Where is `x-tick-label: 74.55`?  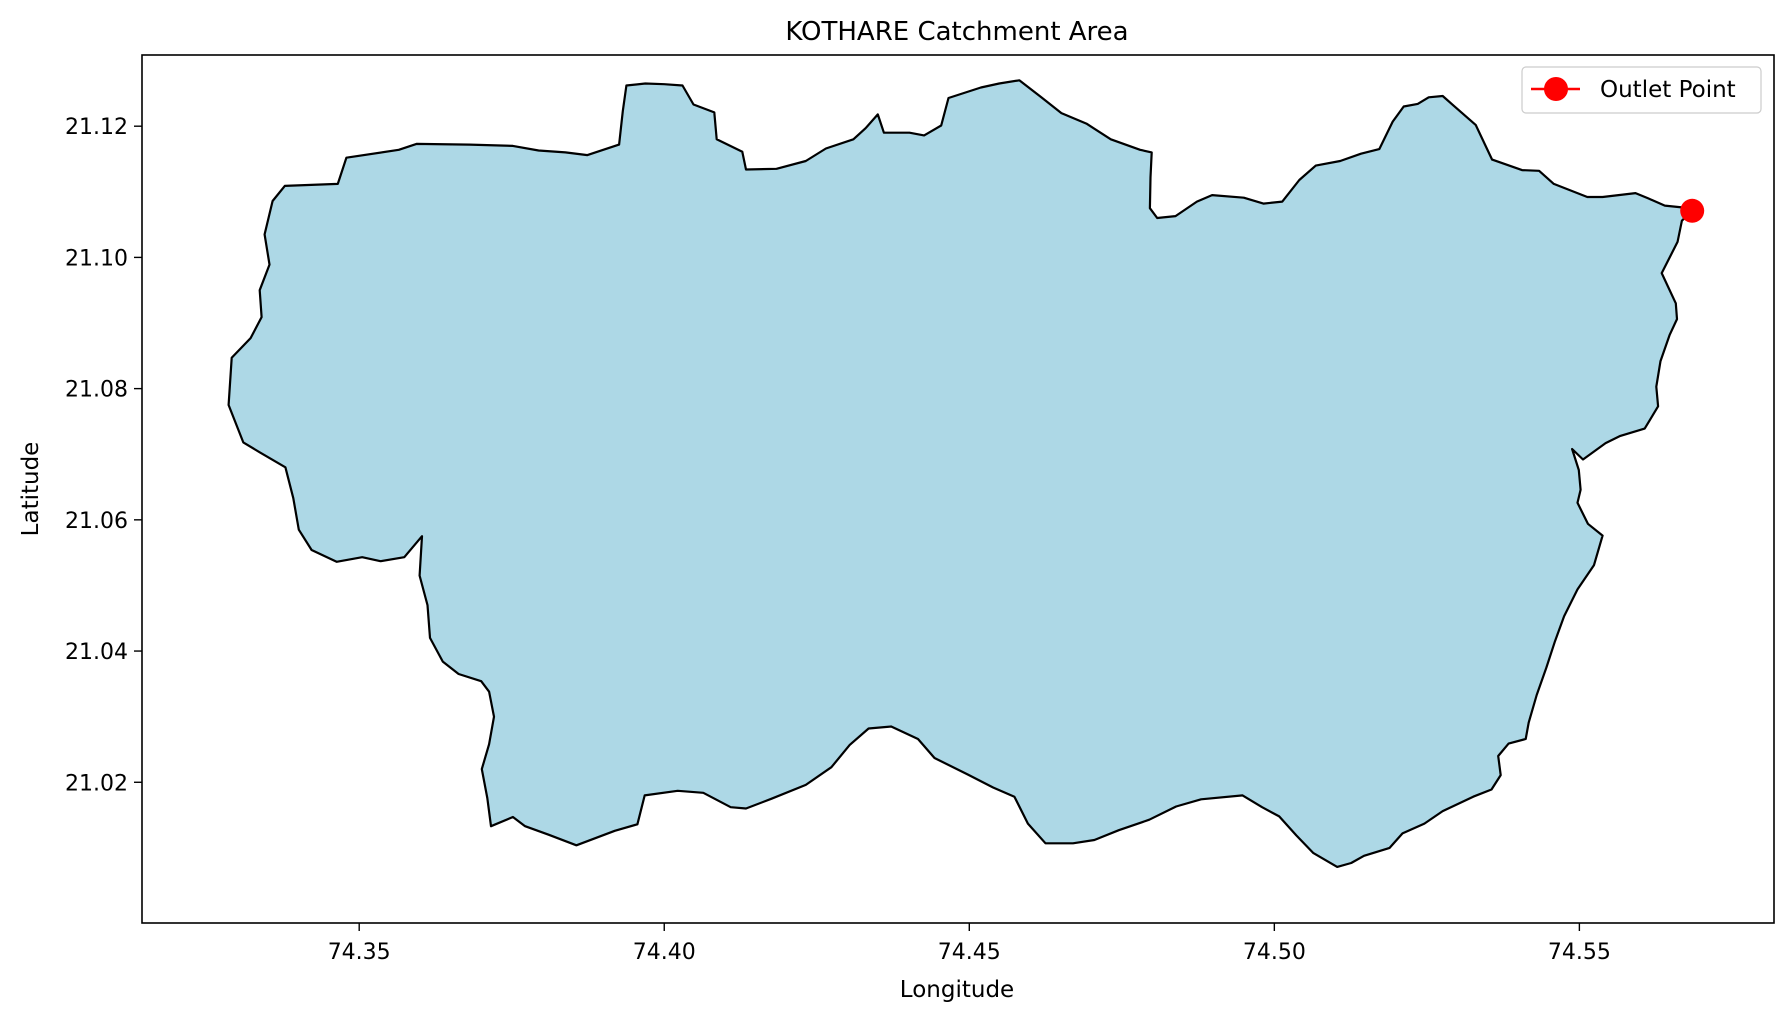
x-tick-label: 74.55 is located at coordinates (1579, 952).